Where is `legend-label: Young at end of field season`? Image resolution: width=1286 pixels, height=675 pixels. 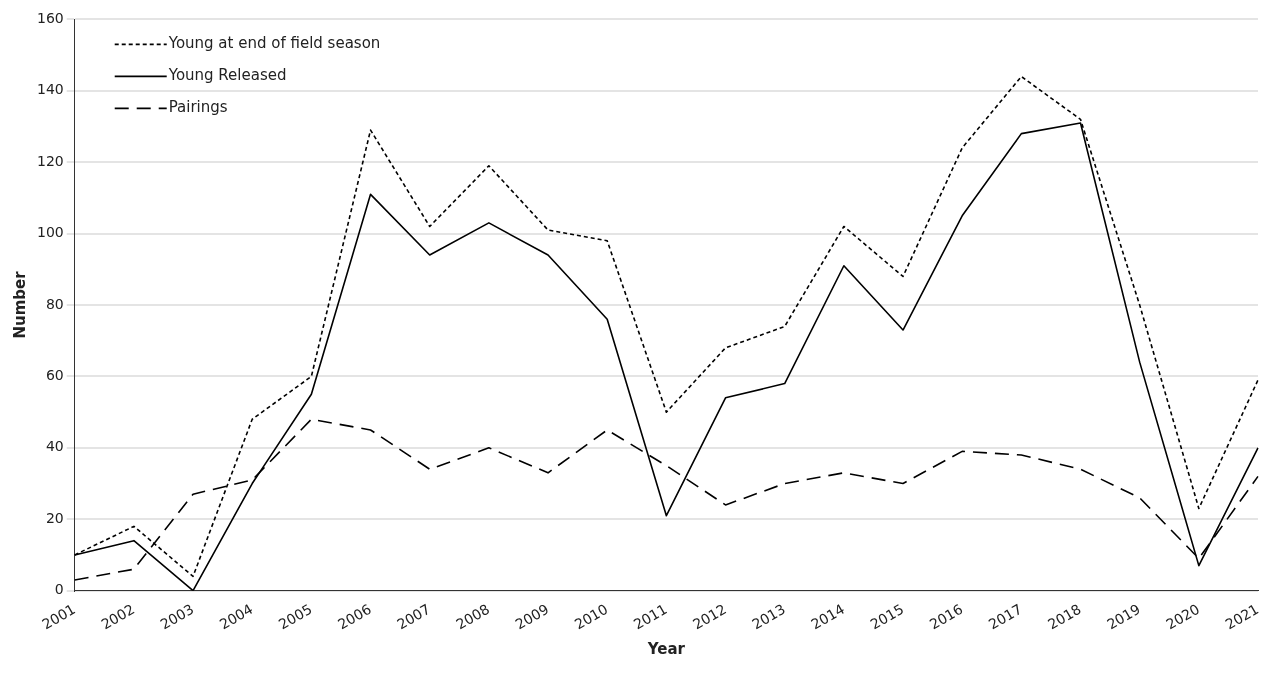 legend-label: Young at end of field season is located at coordinates (274, 43).